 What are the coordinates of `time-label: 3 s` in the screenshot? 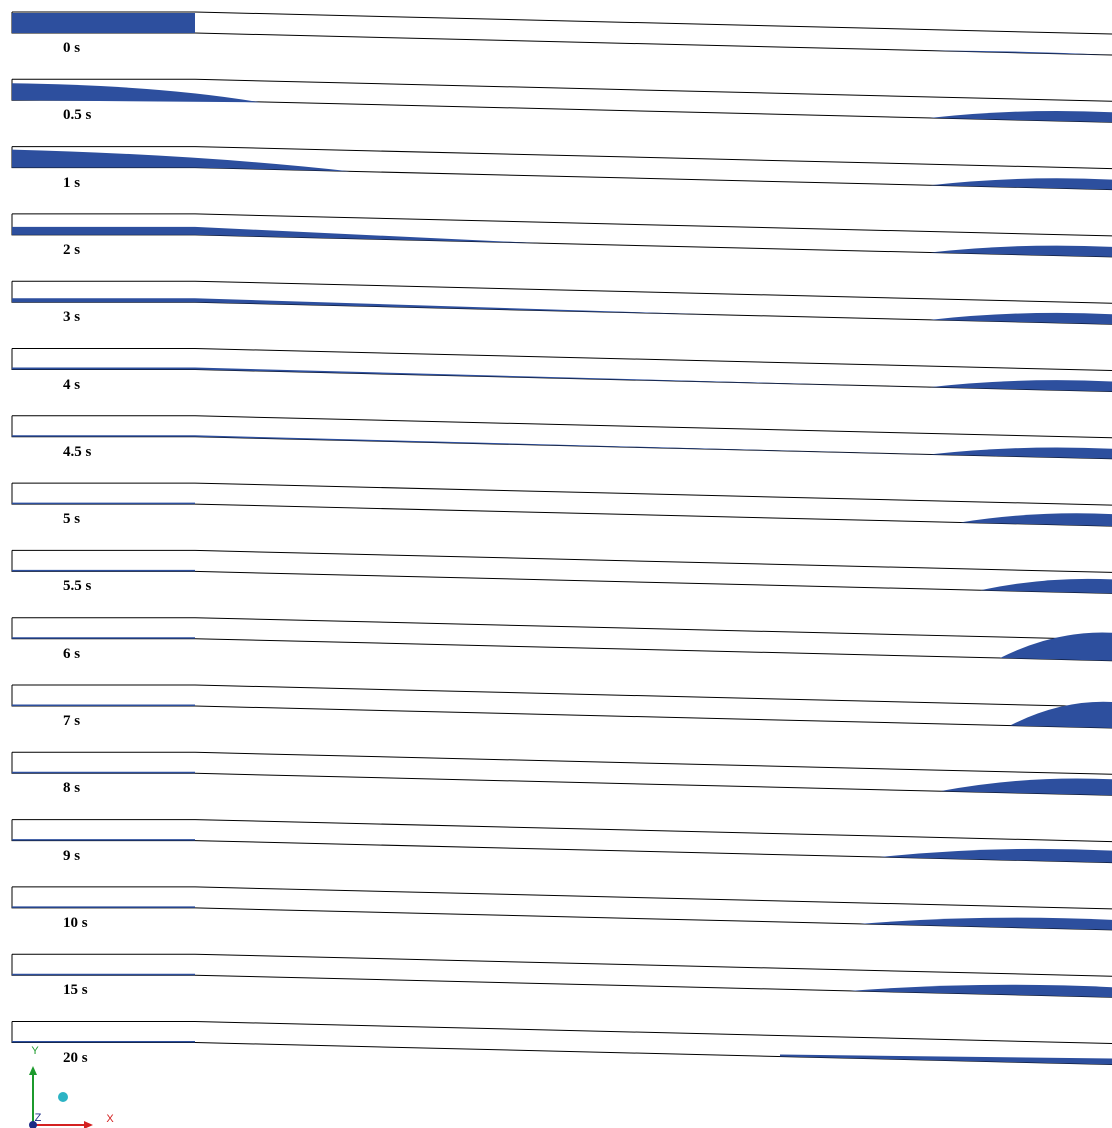 It's located at (72, 317).